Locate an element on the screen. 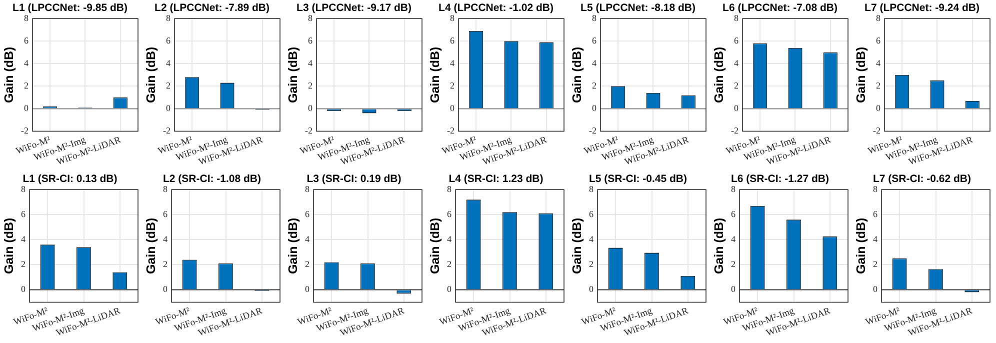 The image size is (996, 343). chart-title: L4 (LPCCNet: -1.02 dB) is located at coordinates (496, 8).